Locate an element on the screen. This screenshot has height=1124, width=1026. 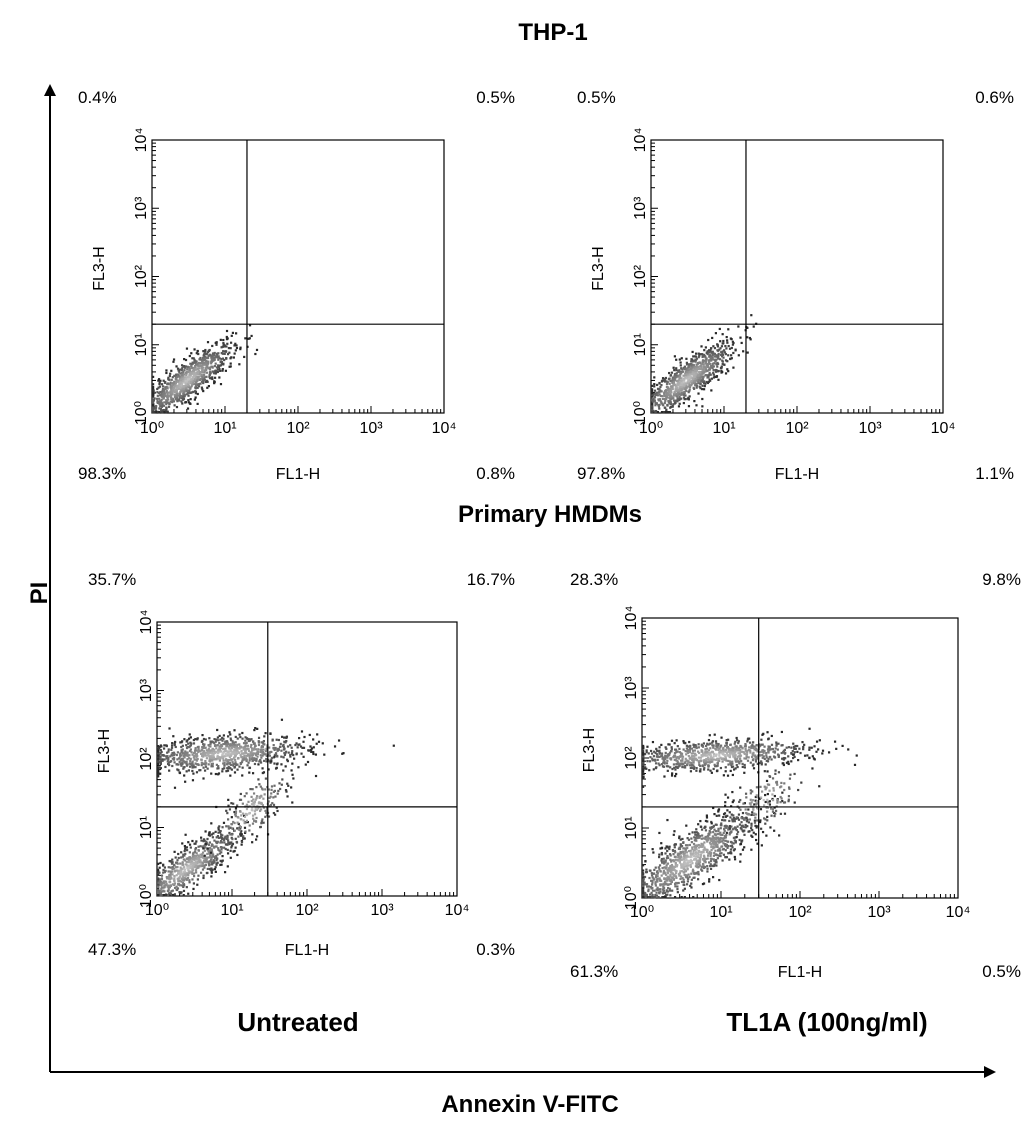
x-tick-label: 10⁴ is located at coordinates (444, 428).